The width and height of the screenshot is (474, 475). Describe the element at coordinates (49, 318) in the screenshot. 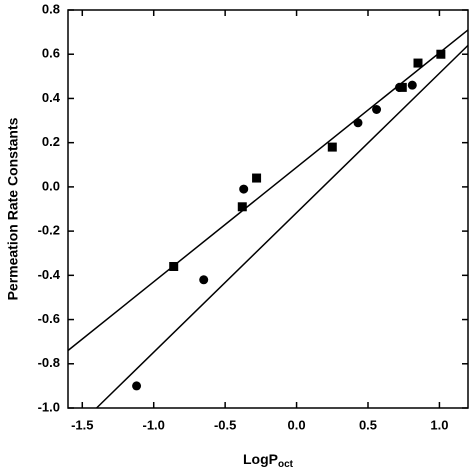

I see `y-tick-label: -0.6` at that location.